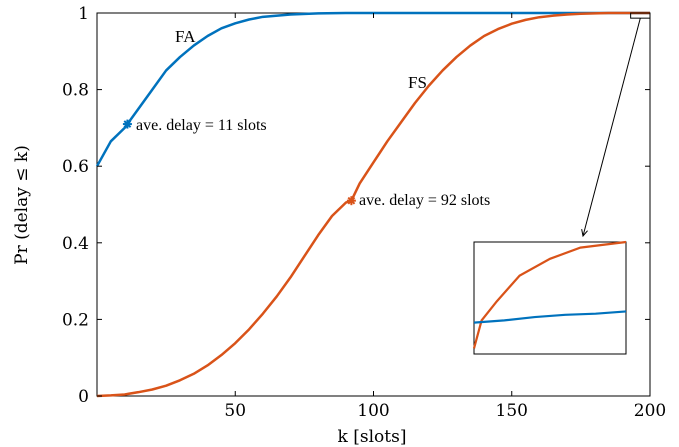  Describe the element at coordinates (650, 411) in the screenshot. I see `x-tick-label: 200` at that location.